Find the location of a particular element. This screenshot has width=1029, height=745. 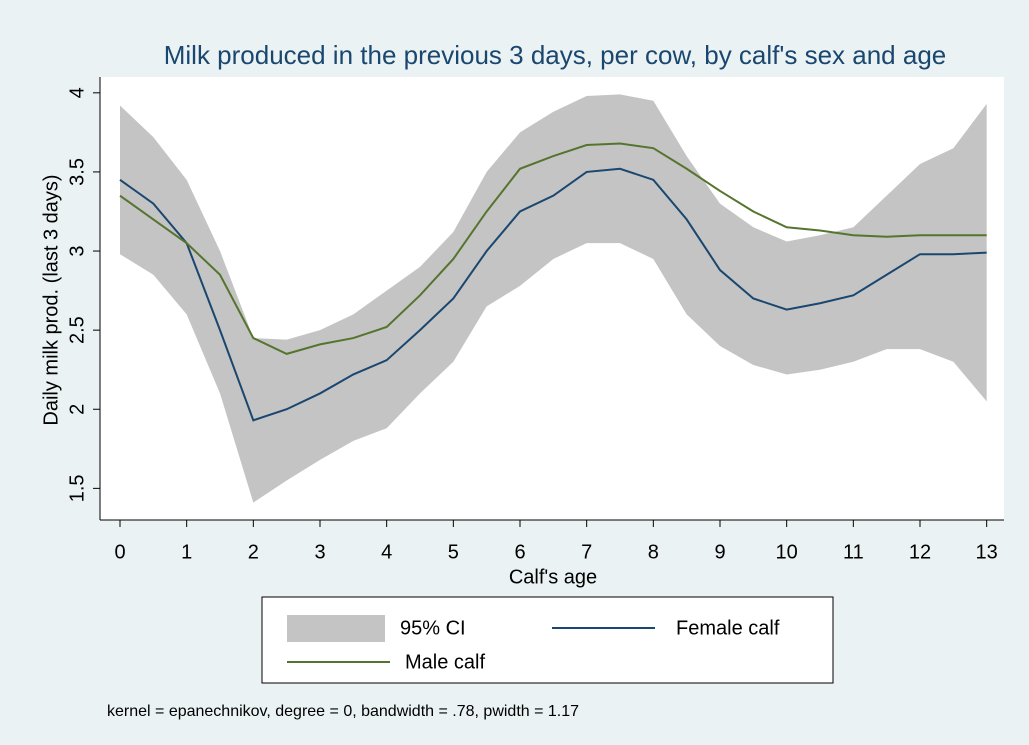

y-tick-label: 2 is located at coordinates (77, 409).